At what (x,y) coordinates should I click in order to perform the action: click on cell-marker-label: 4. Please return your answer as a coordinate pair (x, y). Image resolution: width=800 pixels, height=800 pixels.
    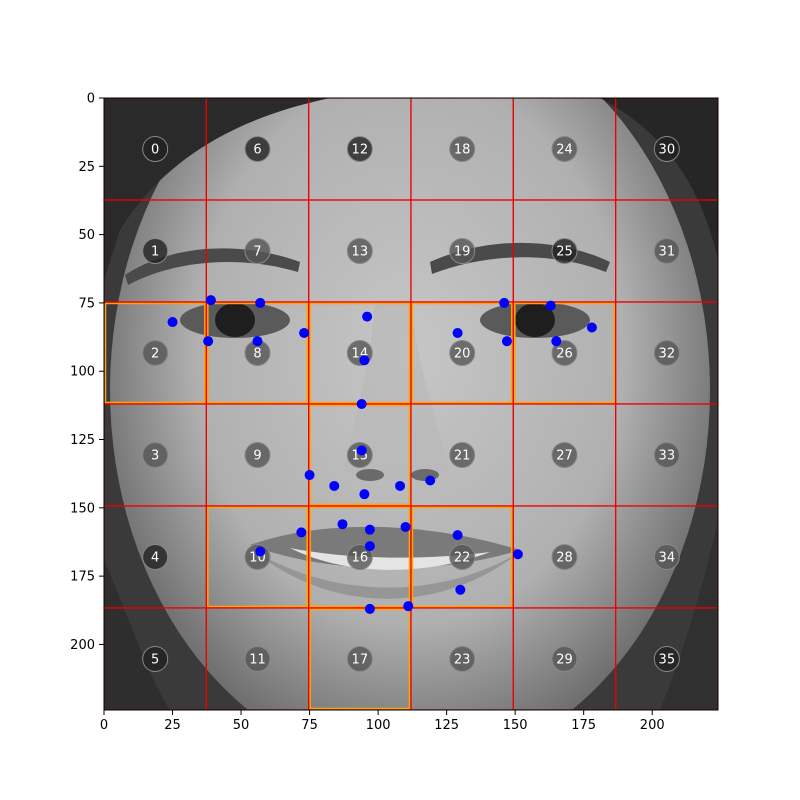
    Looking at the image, I should click on (155, 558).